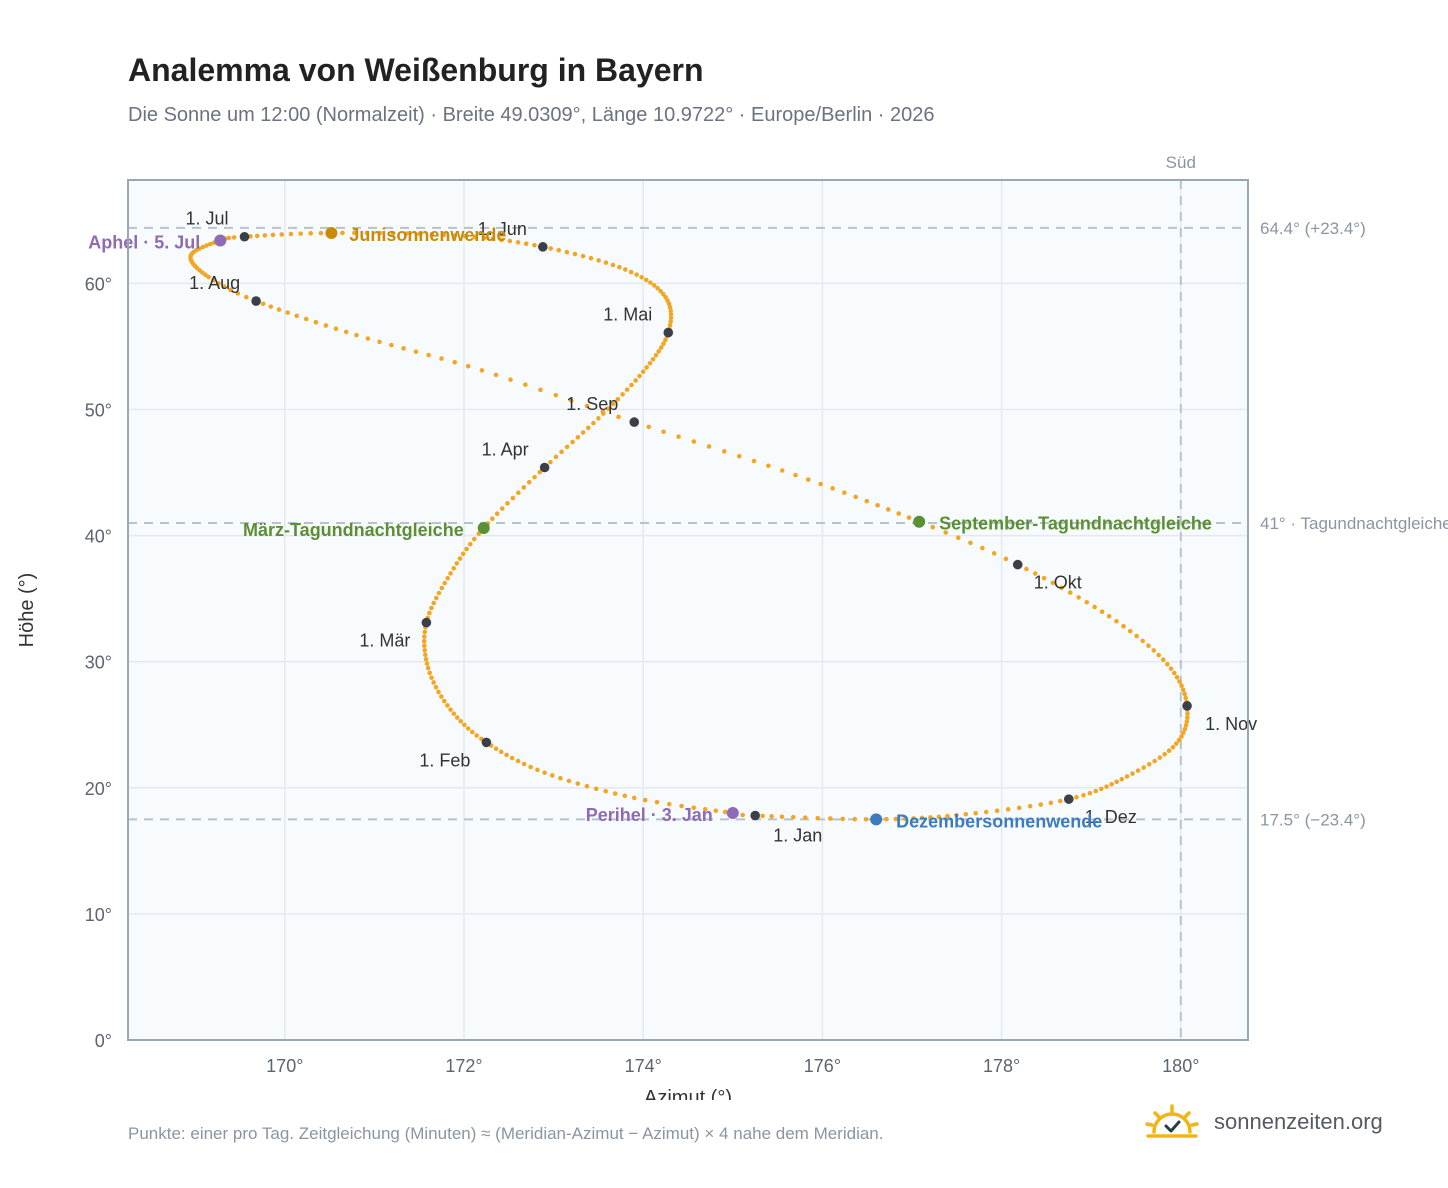 This screenshot has width=1448, height=1188. I want to click on brand: sonnenzeiten.org, so click(1263, 1122).